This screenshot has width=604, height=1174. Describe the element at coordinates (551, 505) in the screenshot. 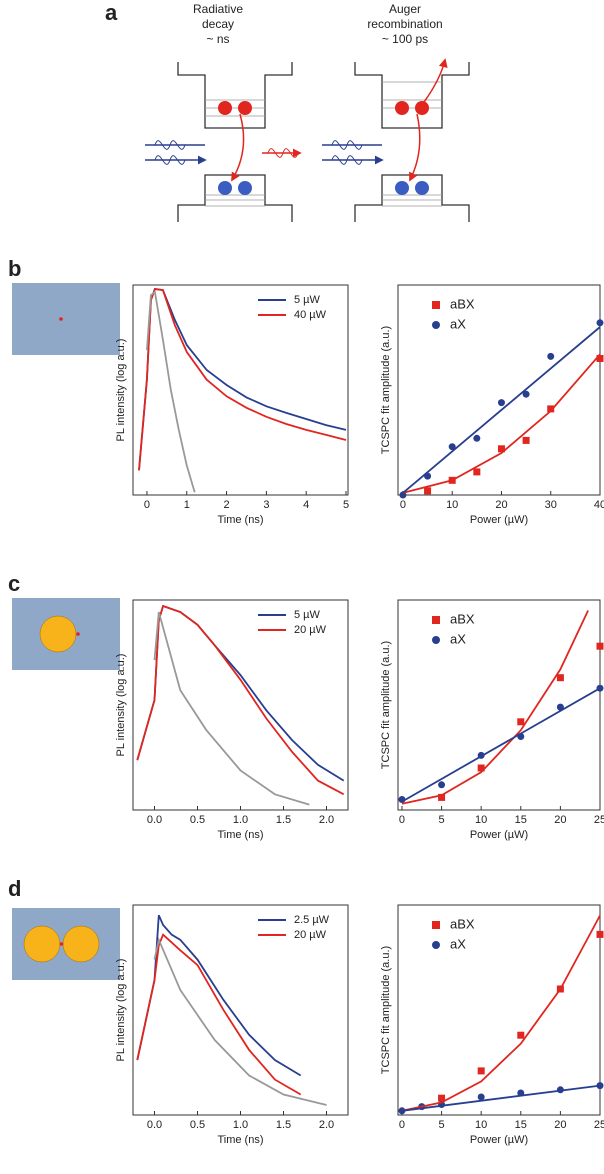

I see `x-tick-label: 30` at that location.